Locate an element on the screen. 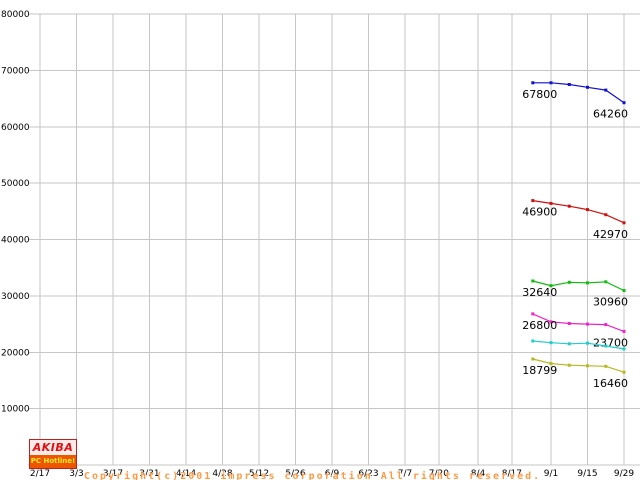 The image size is (640, 480). price-line-red-start-value-label: 46900 is located at coordinates (539, 212).